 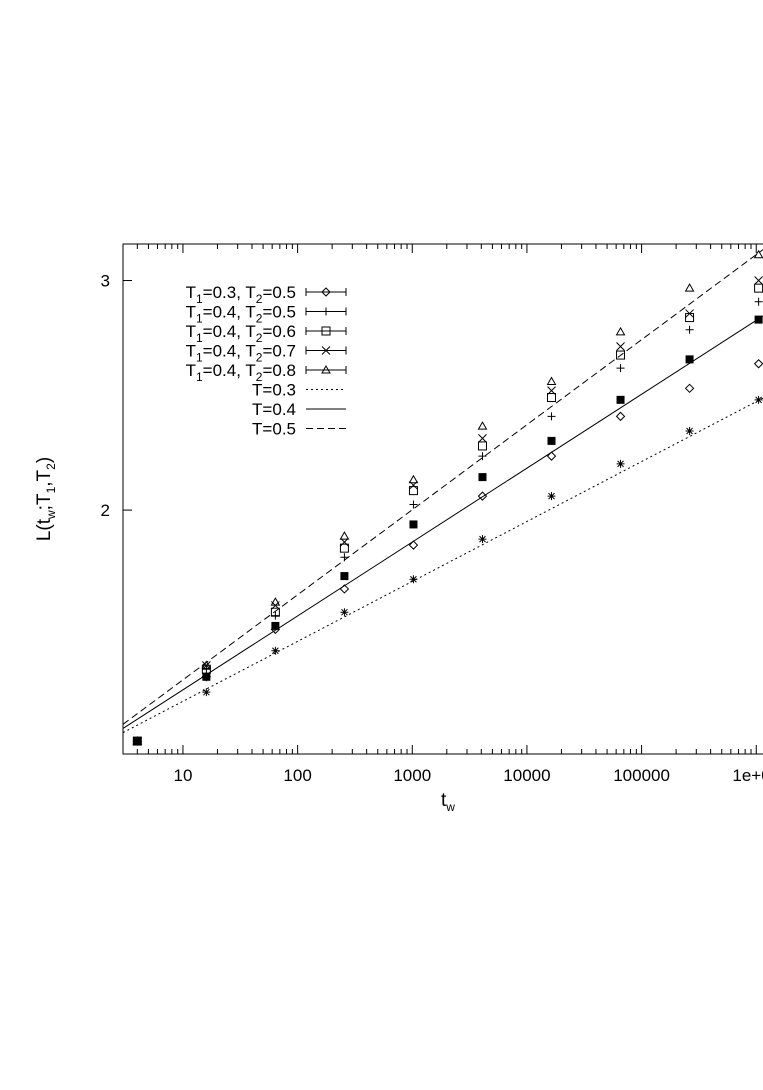 I want to click on legend-entry: T1​=0.4, T2​=0.6, so click(x=266, y=333).